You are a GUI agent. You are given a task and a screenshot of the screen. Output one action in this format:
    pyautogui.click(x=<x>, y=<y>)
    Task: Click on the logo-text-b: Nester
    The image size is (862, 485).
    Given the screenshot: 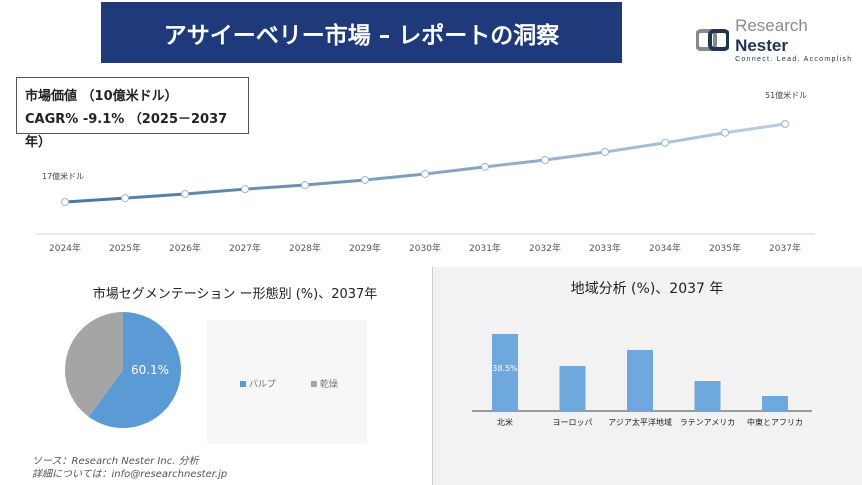 What is the action you would take?
    pyautogui.click(x=761, y=45)
    